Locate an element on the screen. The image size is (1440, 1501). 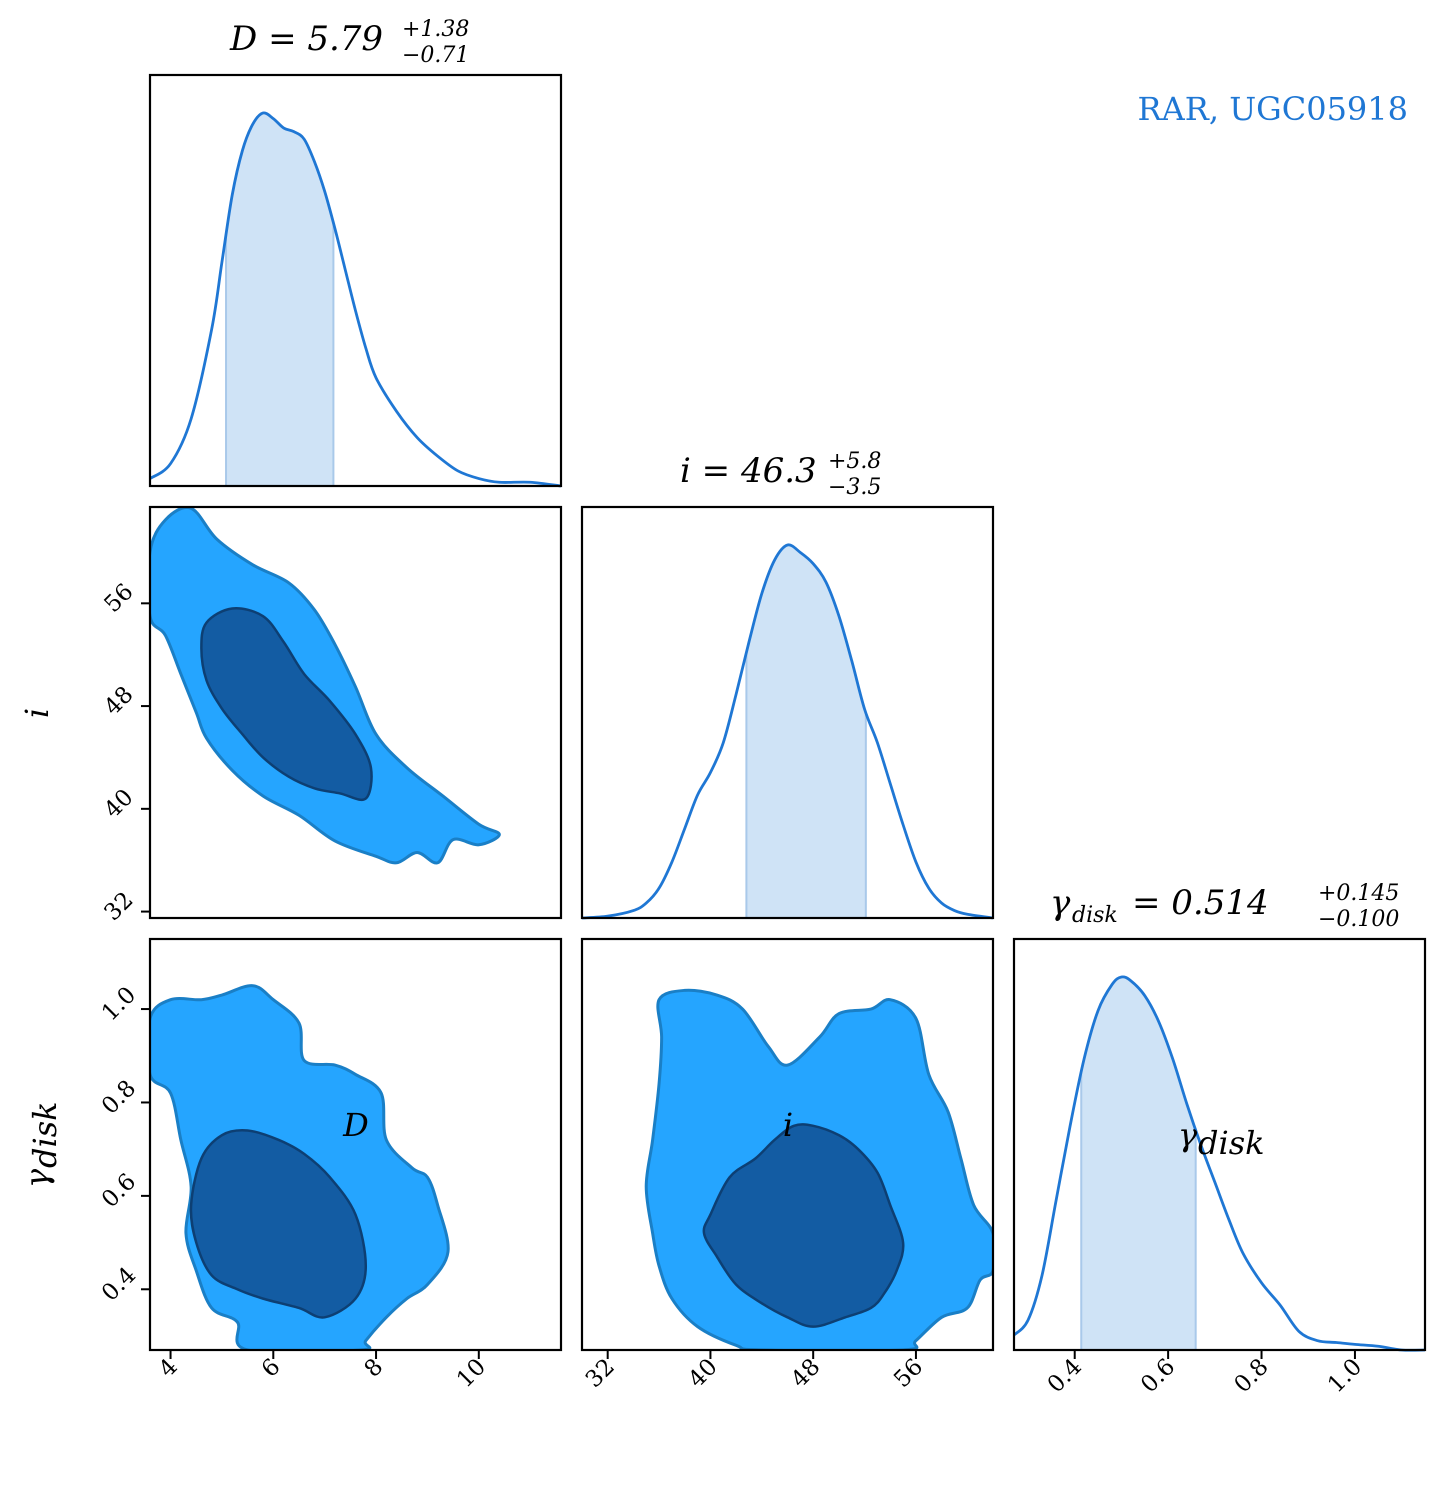
D-frame is located at coordinates (355, 280).